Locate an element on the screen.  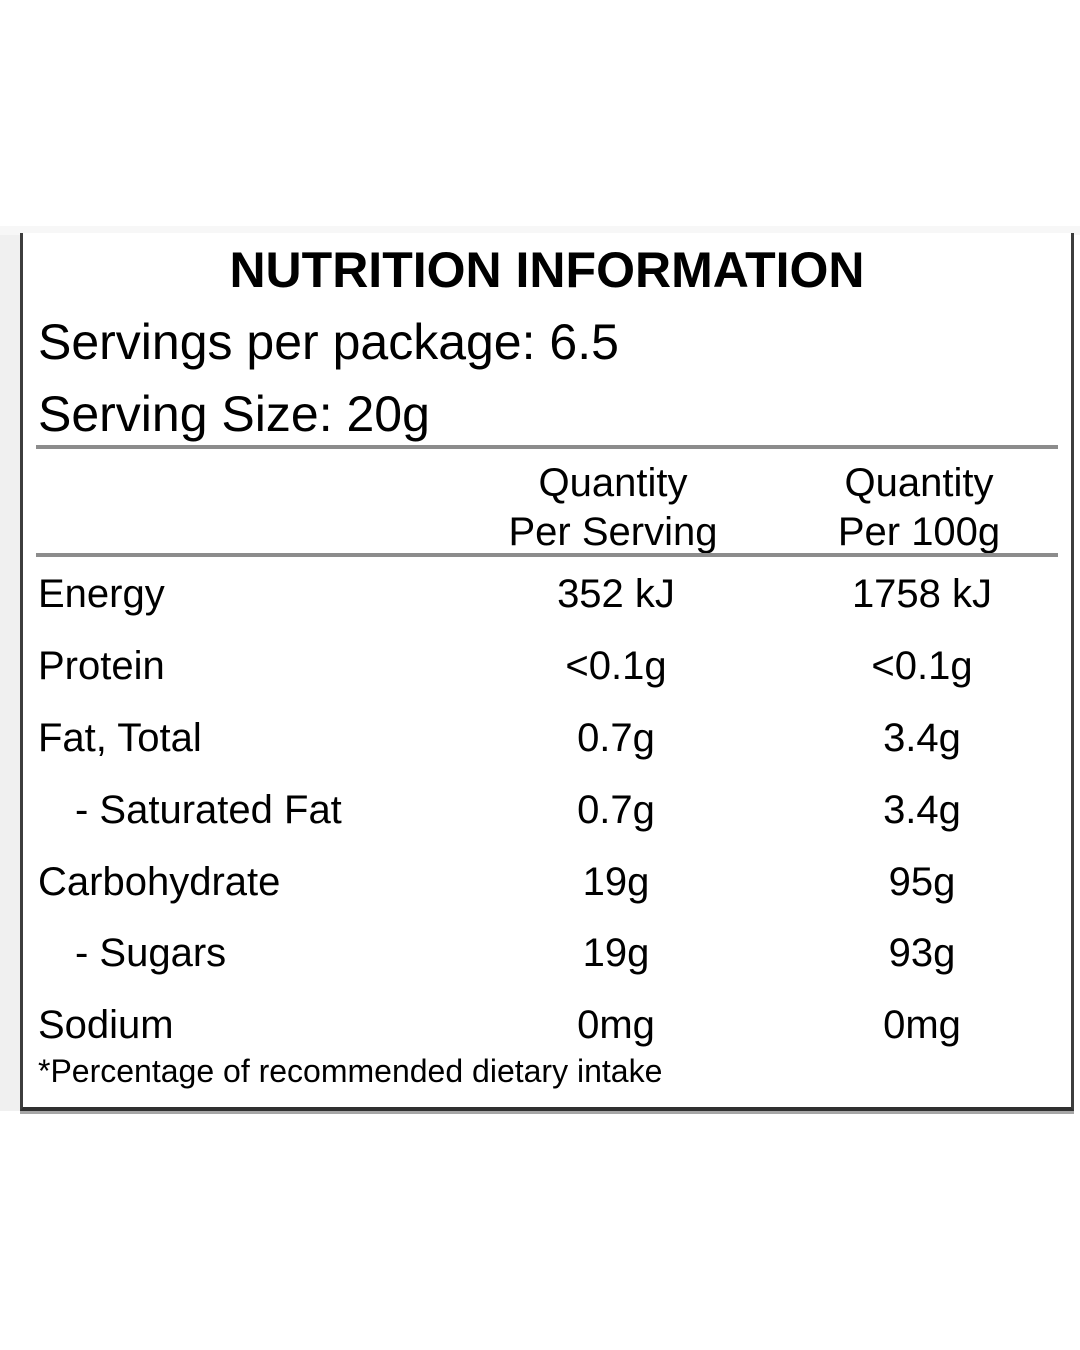
row-label: Sodium is located at coordinates (106, 1025).